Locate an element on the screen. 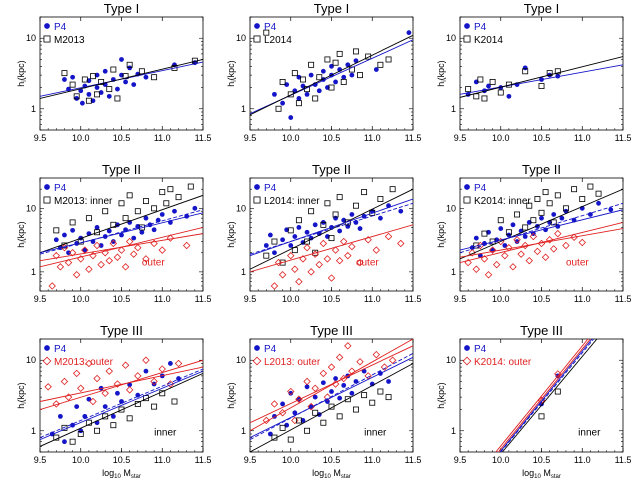 Image resolution: width=639 pixels, height=486 pixels. x-tick-label: 9.5 is located at coordinates (250, 299).